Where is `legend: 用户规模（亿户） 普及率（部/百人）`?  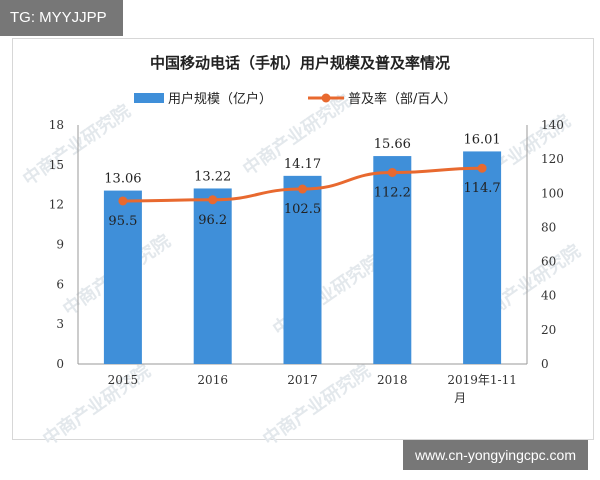
legend: 用户规模（亿户） 普及率（部/百人） is located at coordinates (295, 99).